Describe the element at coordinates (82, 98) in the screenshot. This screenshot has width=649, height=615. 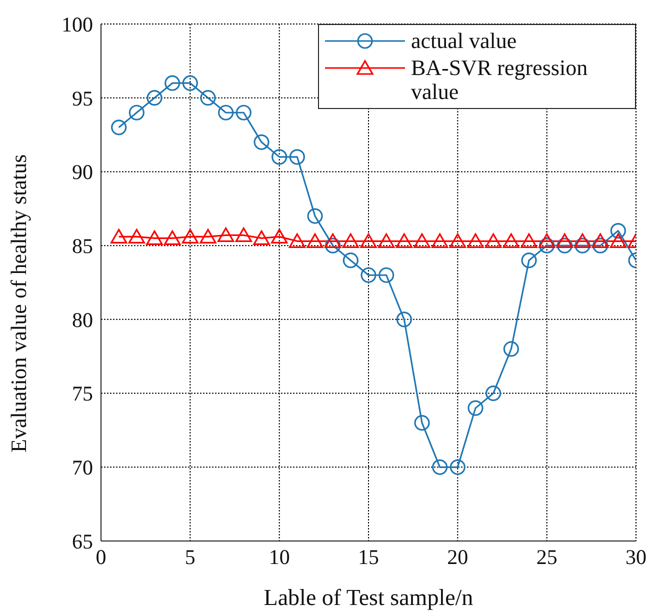
I see `y-tick-label: 95` at that location.